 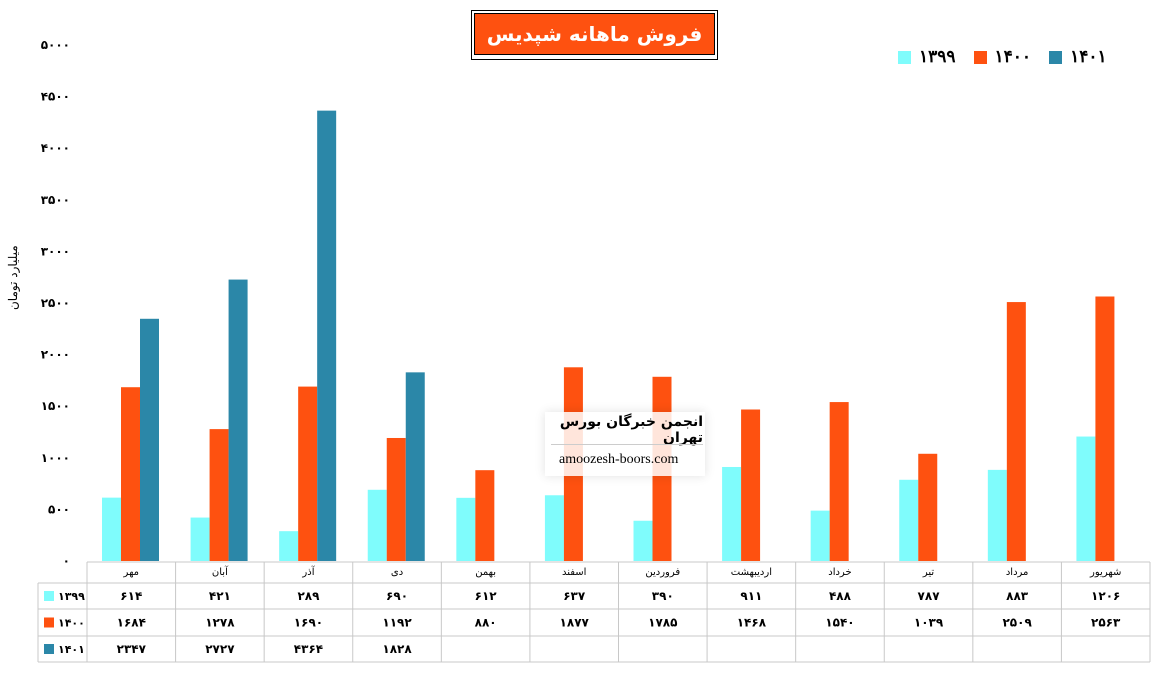 I want to click on legend-item-1399: ۱۳۹۹, so click(x=927, y=57).